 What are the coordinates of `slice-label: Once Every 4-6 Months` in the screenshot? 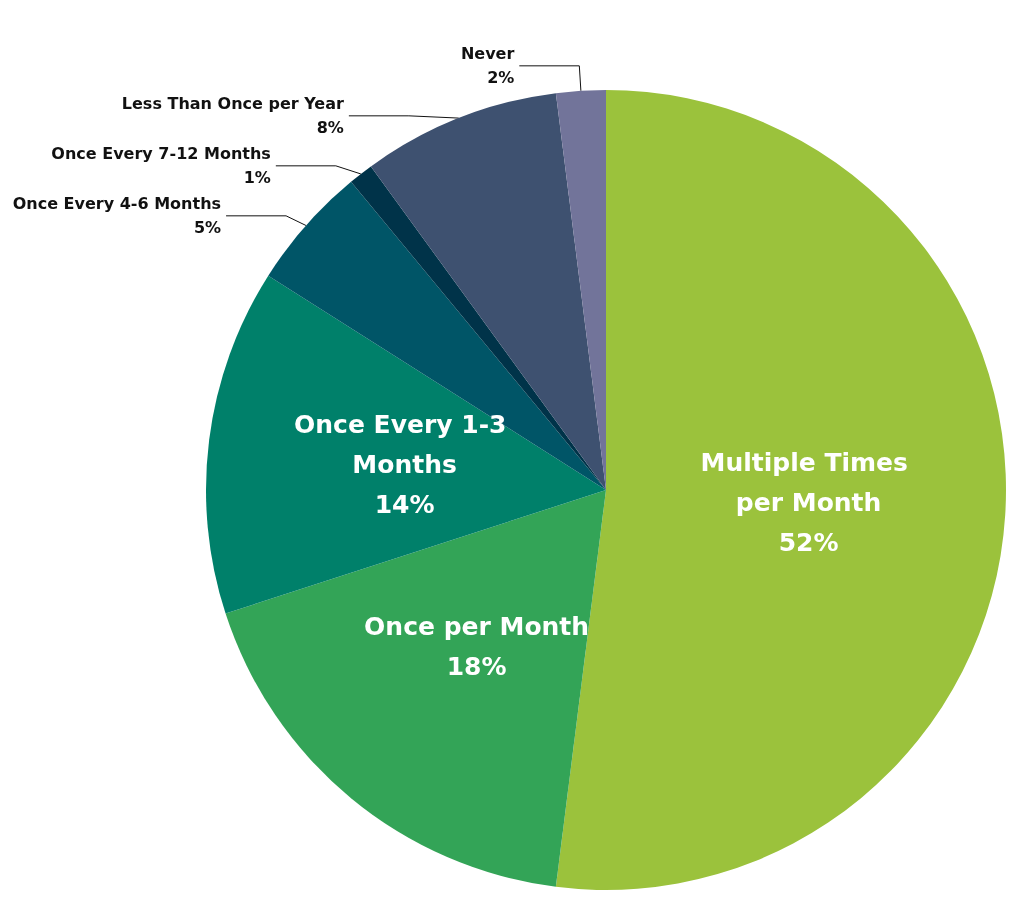 It's located at (117, 204).